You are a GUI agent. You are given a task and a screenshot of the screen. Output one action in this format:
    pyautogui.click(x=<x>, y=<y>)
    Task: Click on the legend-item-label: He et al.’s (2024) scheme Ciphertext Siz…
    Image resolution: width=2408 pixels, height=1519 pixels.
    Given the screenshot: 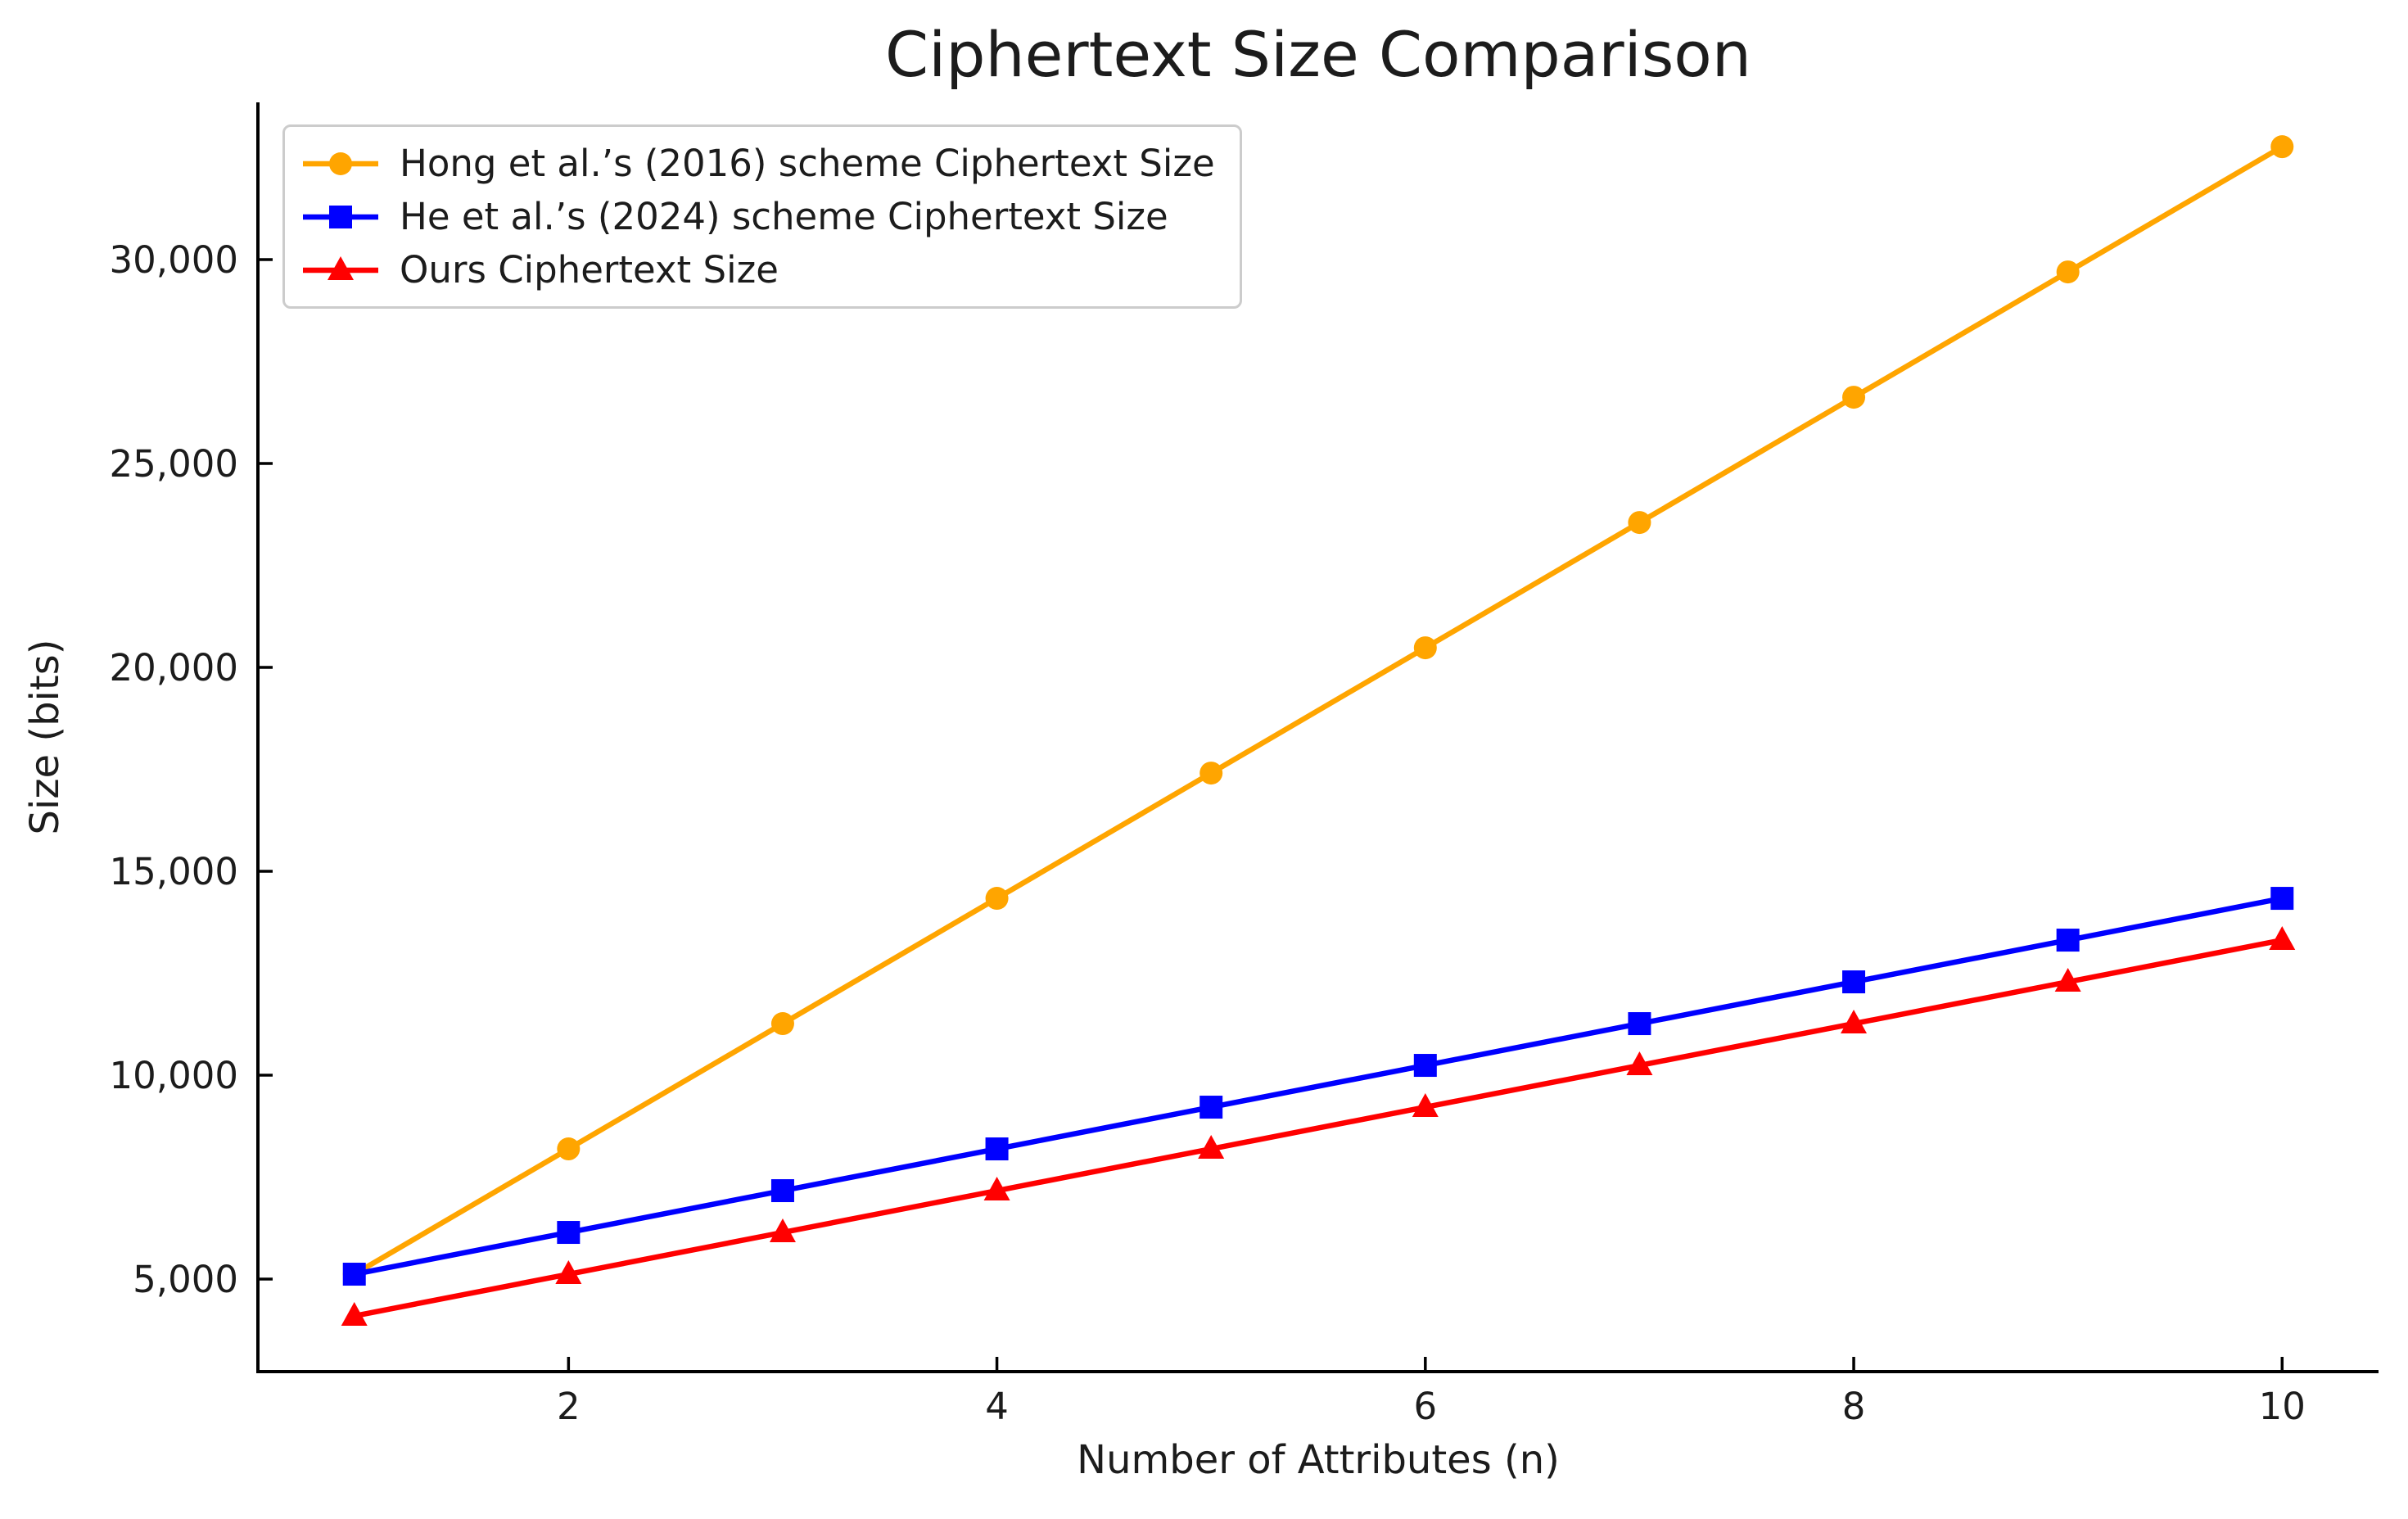 What is the action you would take?
    pyautogui.click(x=784, y=216)
    